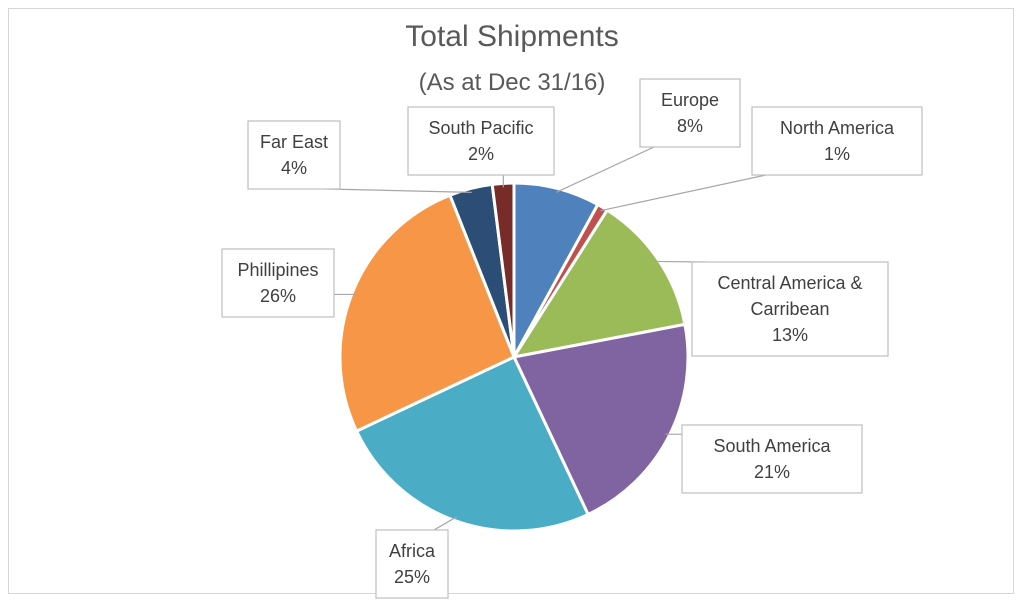 Image resolution: width=1024 pixels, height=603 pixels. Describe the element at coordinates (480, 128) in the screenshot. I see `data-label-category: South Pacific` at that location.